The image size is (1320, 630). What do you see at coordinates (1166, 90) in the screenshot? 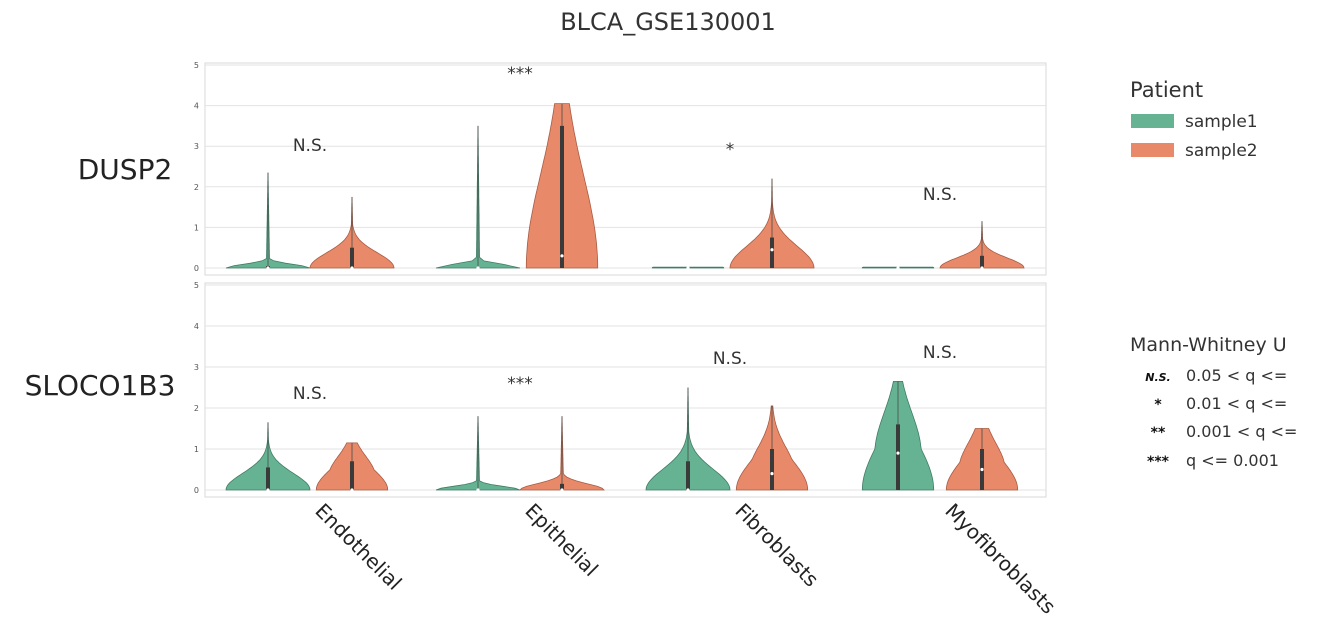
I see `legend-title: Patient` at bounding box center [1166, 90].